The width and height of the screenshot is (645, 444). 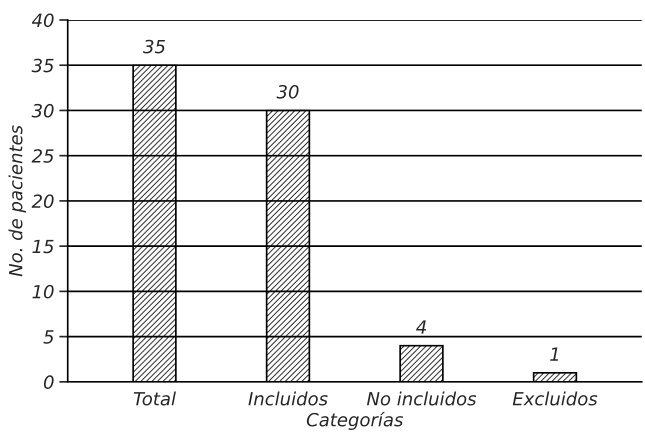 What do you see at coordinates (155, 399) in the screenshot?
I see `x-tick-label: Total` at bounding box center [155, 399].